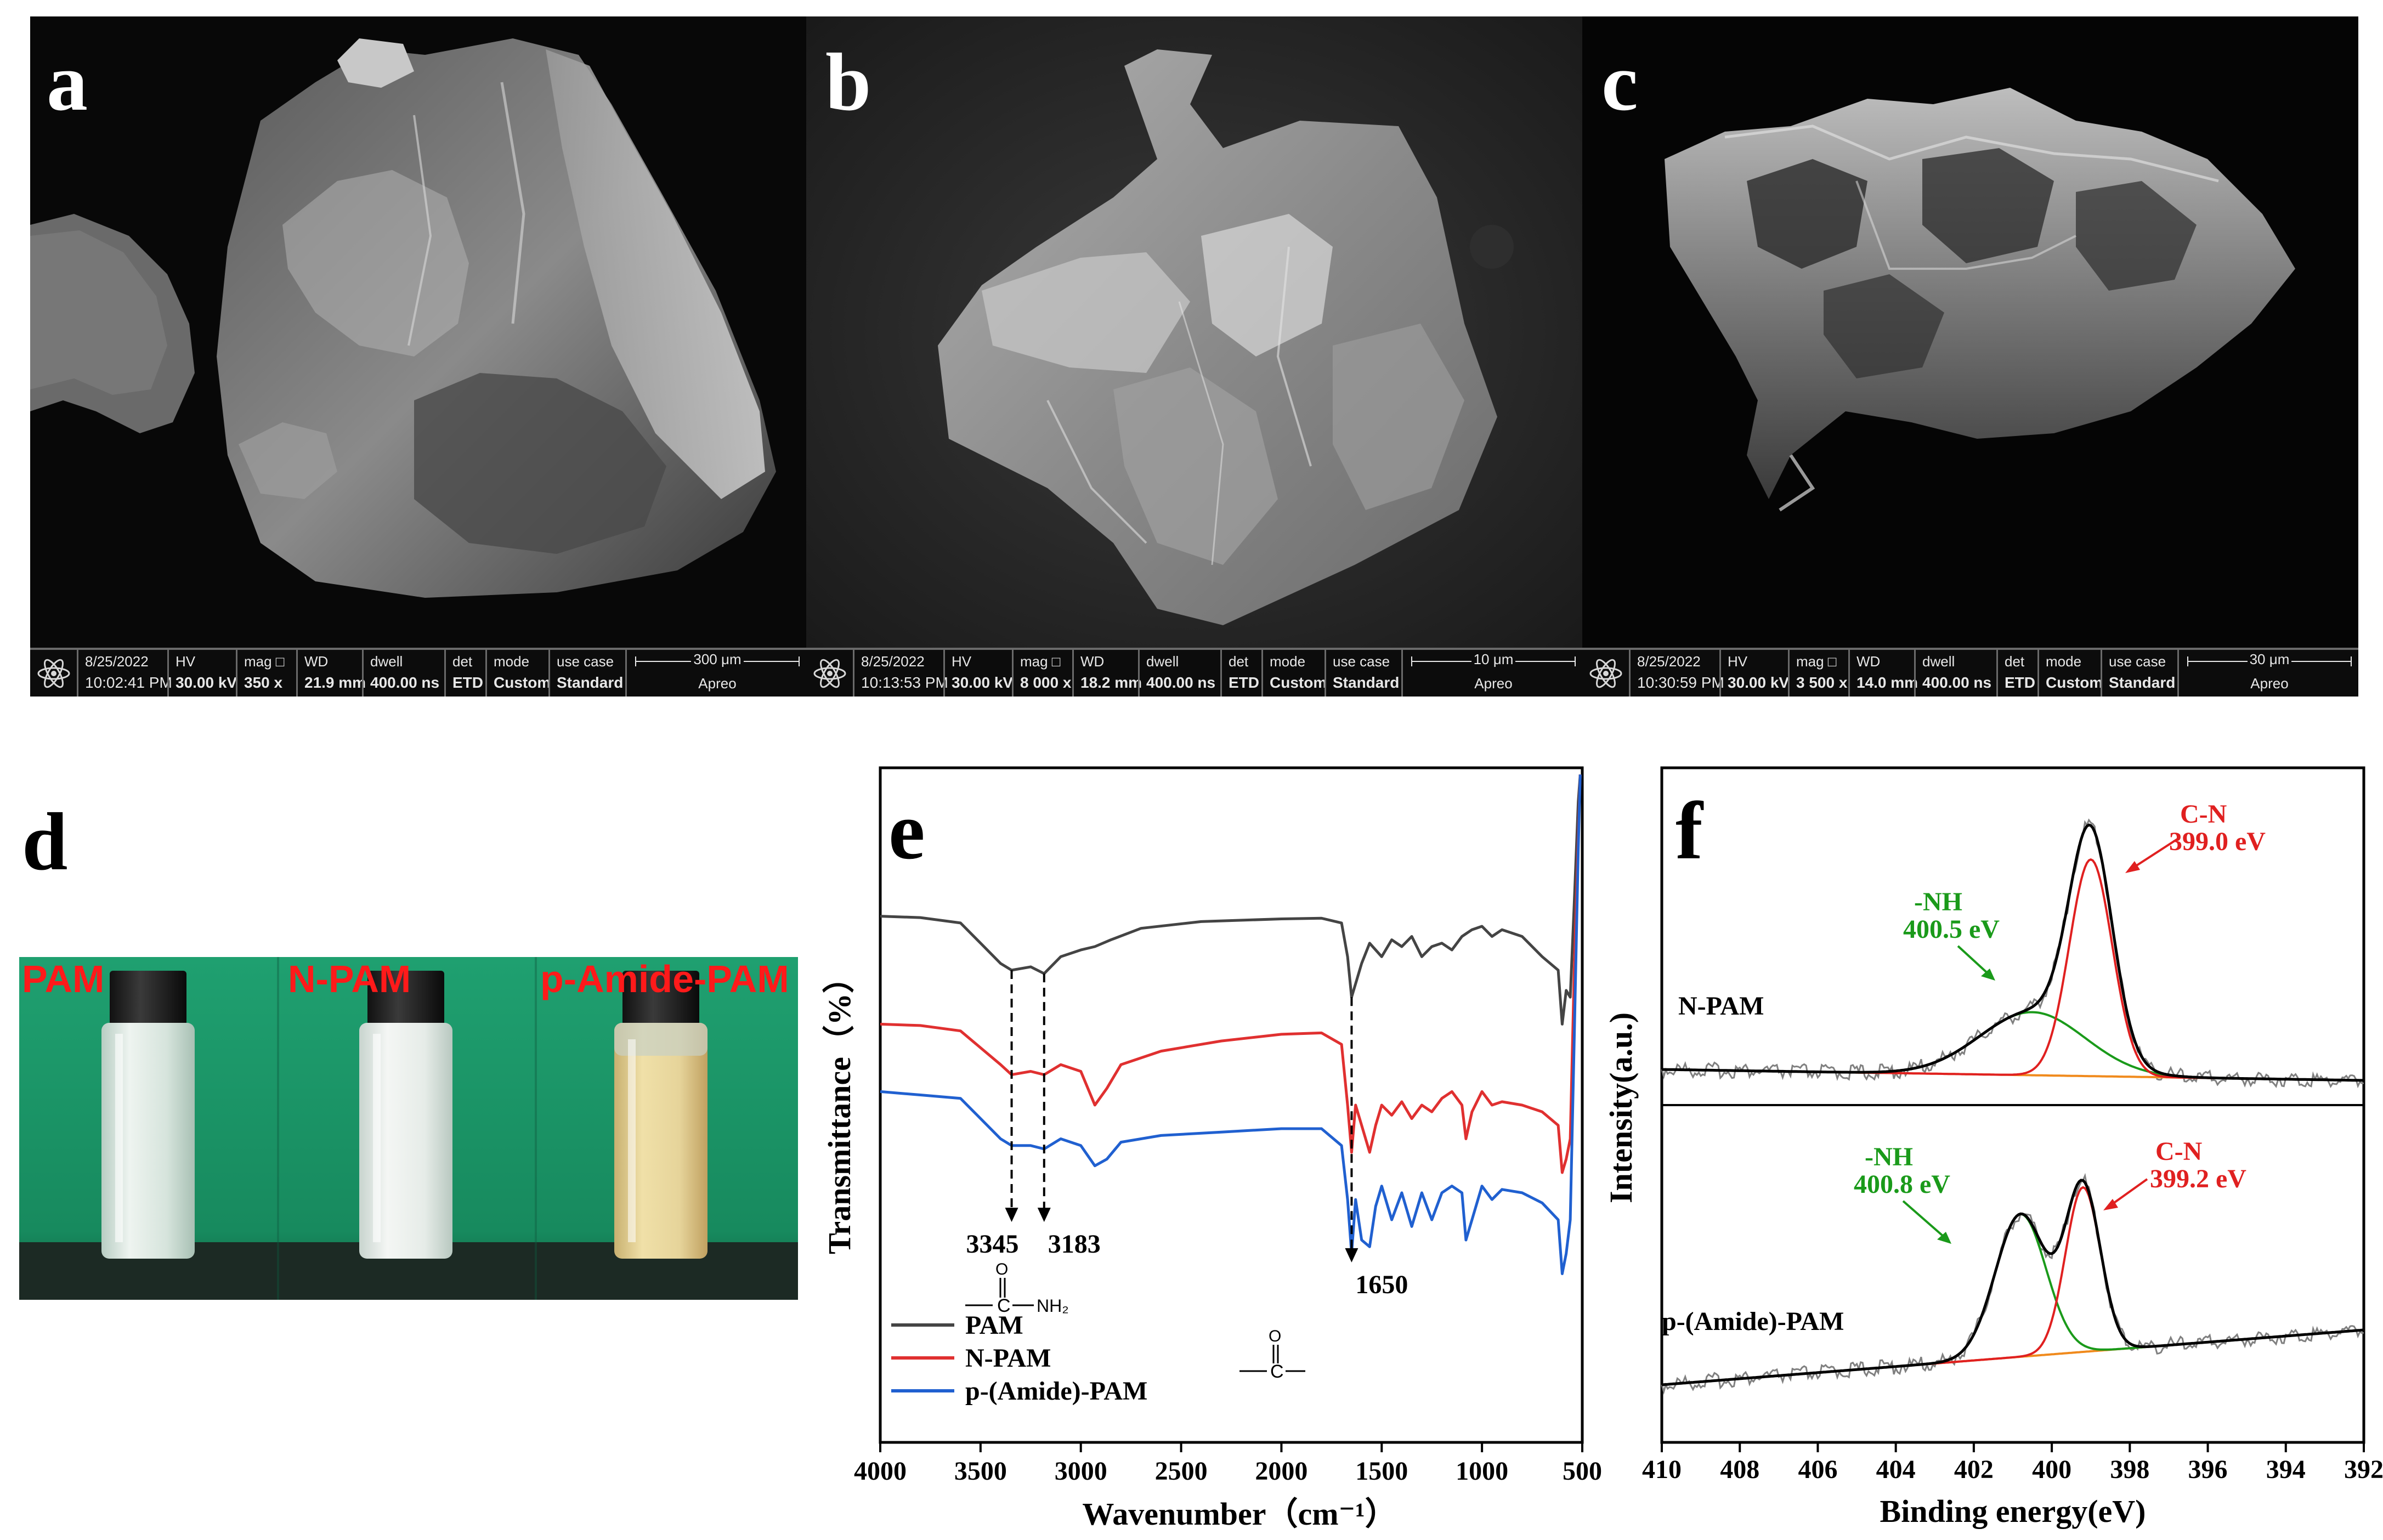 This screenshot has width=2383, height=1540. What do you see at coordinates (2267, 673) in the screenshot?
I see `db-scale-cell: 30 μm Apreo` at bounding box center [2267, 673].